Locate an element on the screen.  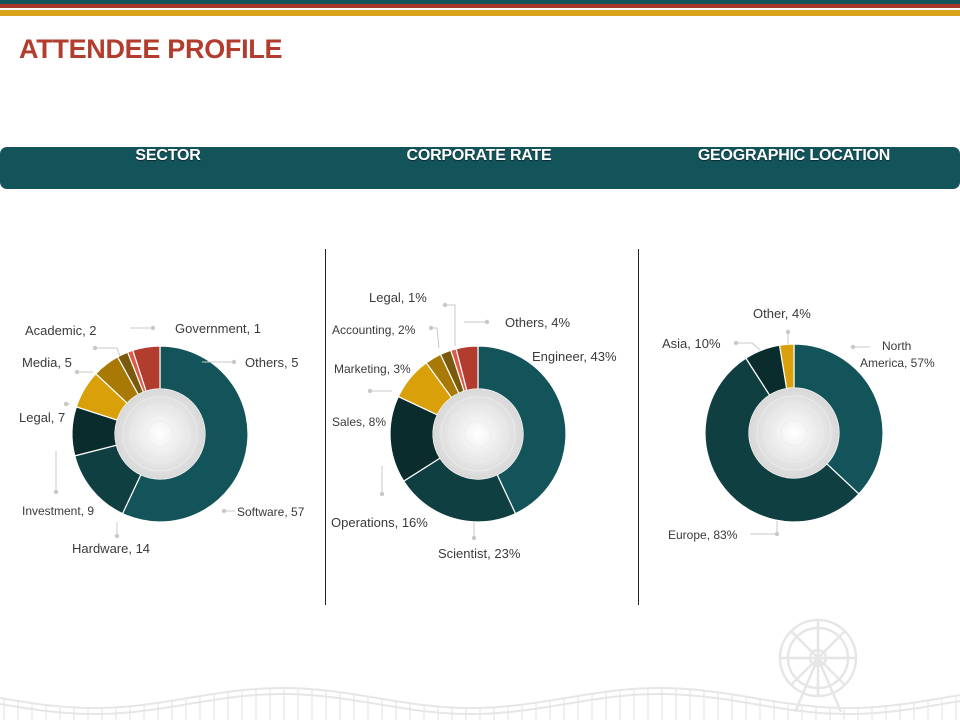
slice-label: Other, 4% is located at coordinates (782, 313).